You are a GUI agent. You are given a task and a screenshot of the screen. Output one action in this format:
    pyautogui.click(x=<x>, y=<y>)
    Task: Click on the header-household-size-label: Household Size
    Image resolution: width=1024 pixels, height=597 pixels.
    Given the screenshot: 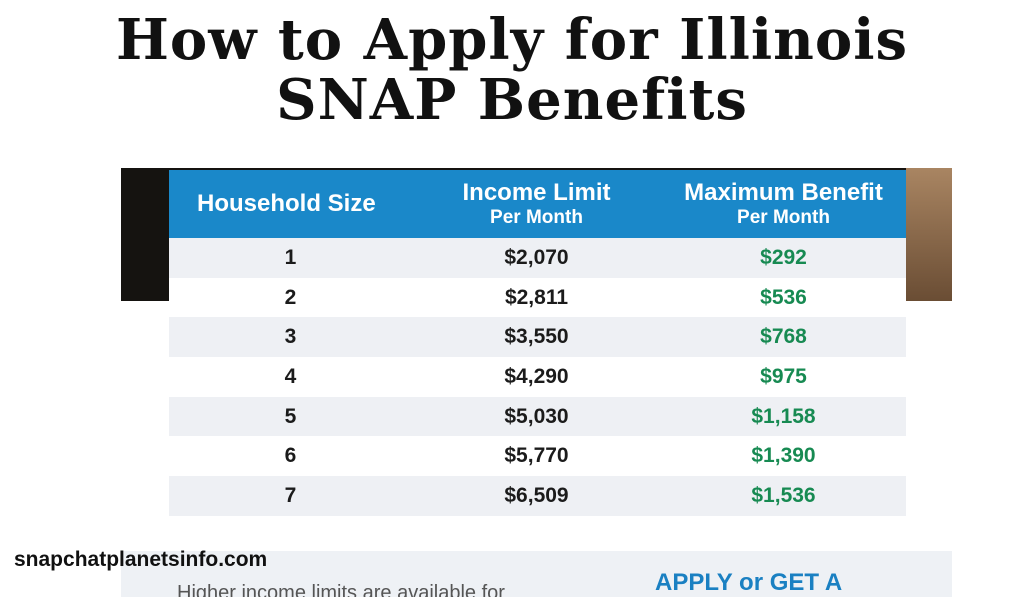 What is the action you would take?
    pyautogui.click(x=286, y=203)
    